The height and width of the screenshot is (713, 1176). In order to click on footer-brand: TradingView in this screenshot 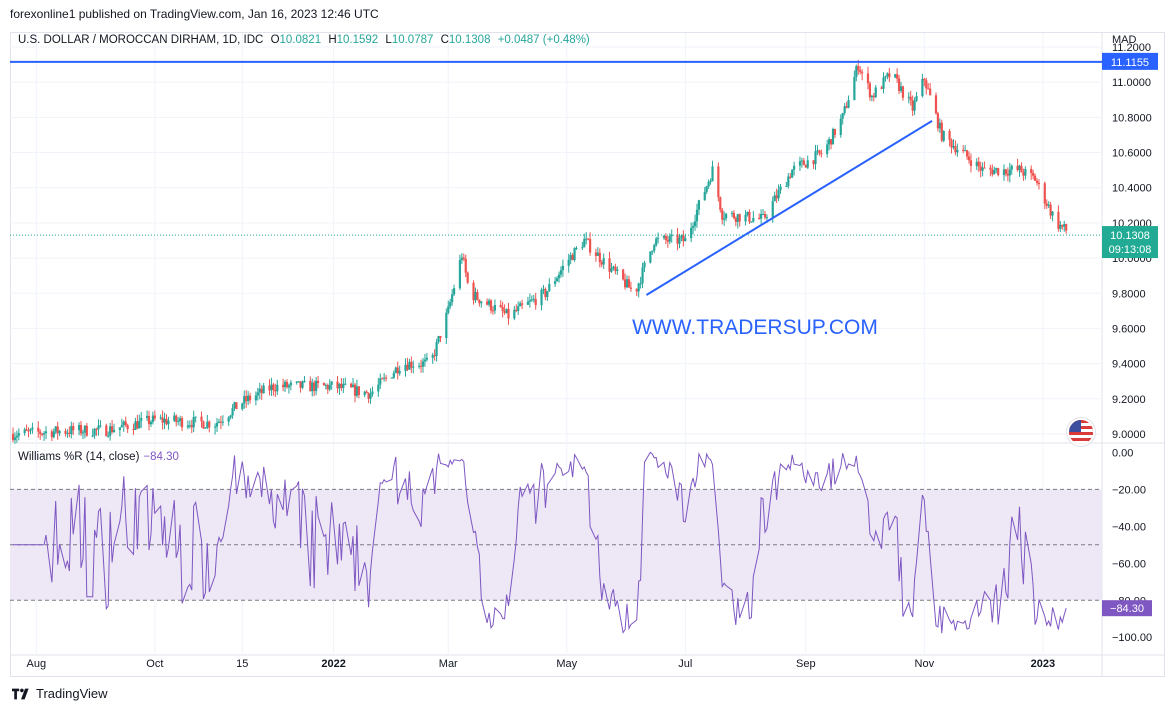, I will do `click(60, 693)`.